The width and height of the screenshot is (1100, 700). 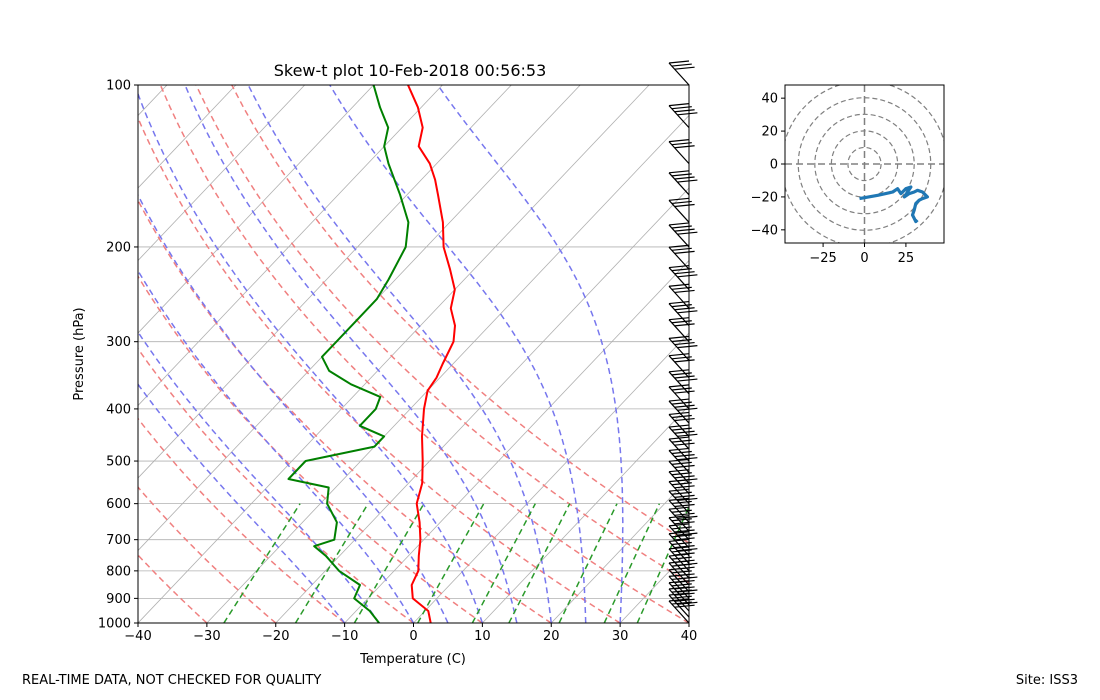 What do you see at coordinates (118, 599) in the screenshot?
I see `y-tick-label: 900` at bounding box center [118, 599].